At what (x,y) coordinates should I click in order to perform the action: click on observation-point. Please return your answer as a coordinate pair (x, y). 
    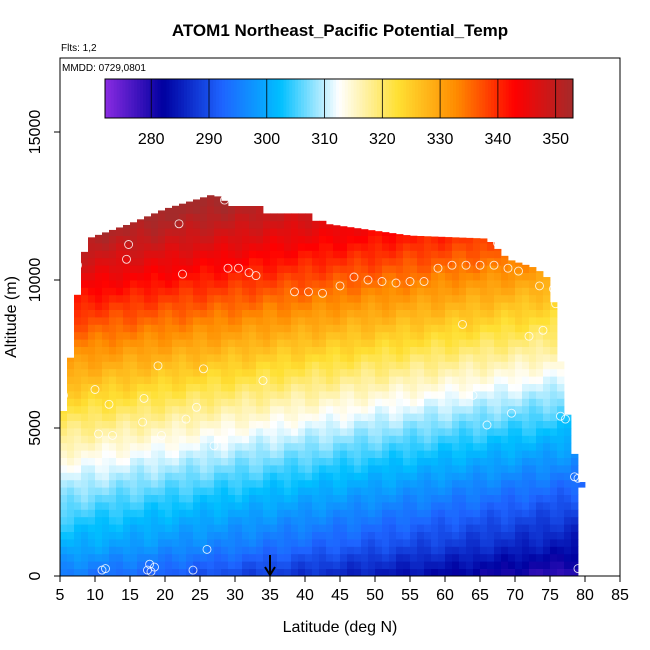
    Looking at the image, I should click on (497, 243).